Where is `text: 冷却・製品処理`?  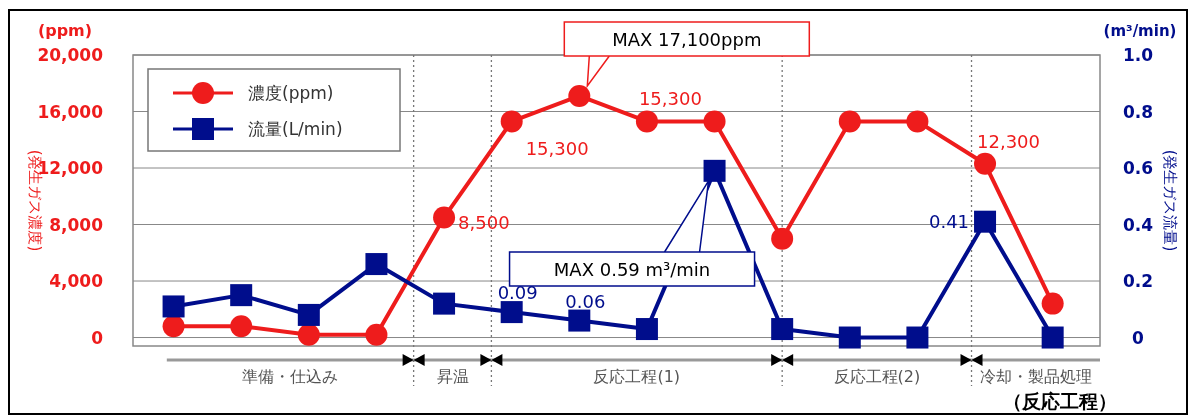 text: 冷却・製品処理 is located at coordinates (1035, 376).